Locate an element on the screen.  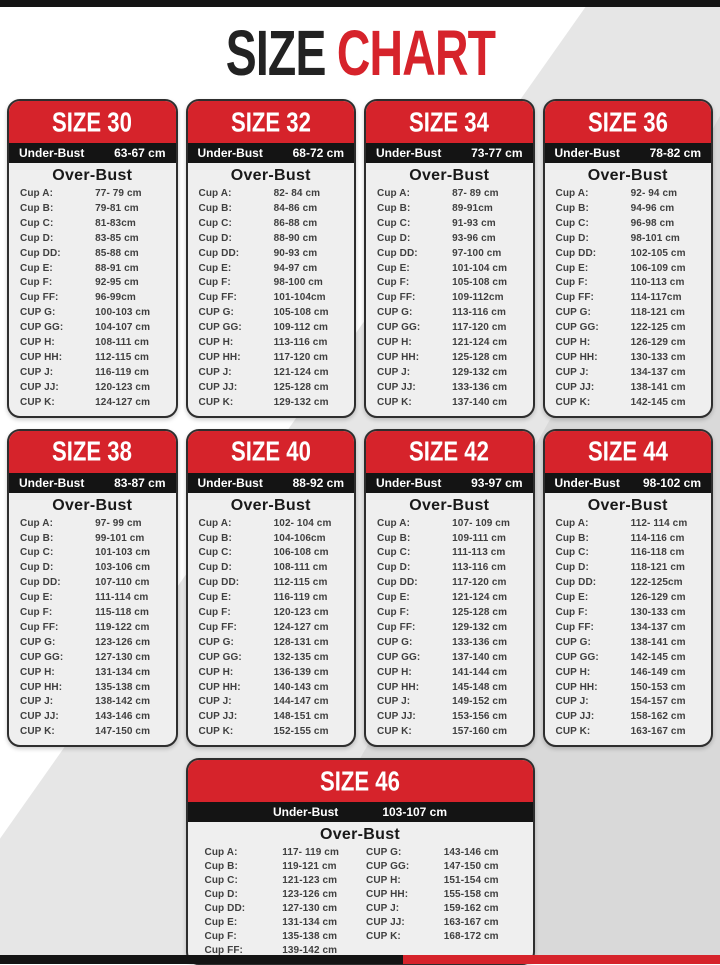
cup-row: Cup B: 119-121 cm is located at coordinates (280, 867).